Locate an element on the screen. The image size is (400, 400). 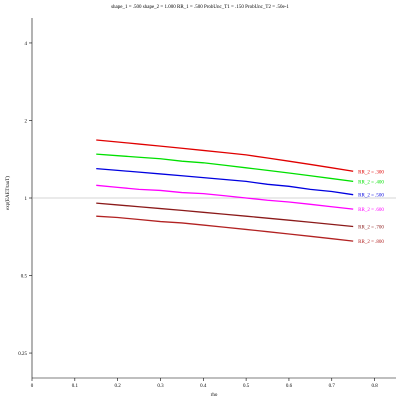
y-ticks: 0.25 0.5 1 2 4 is located at coordinates (25, 199).